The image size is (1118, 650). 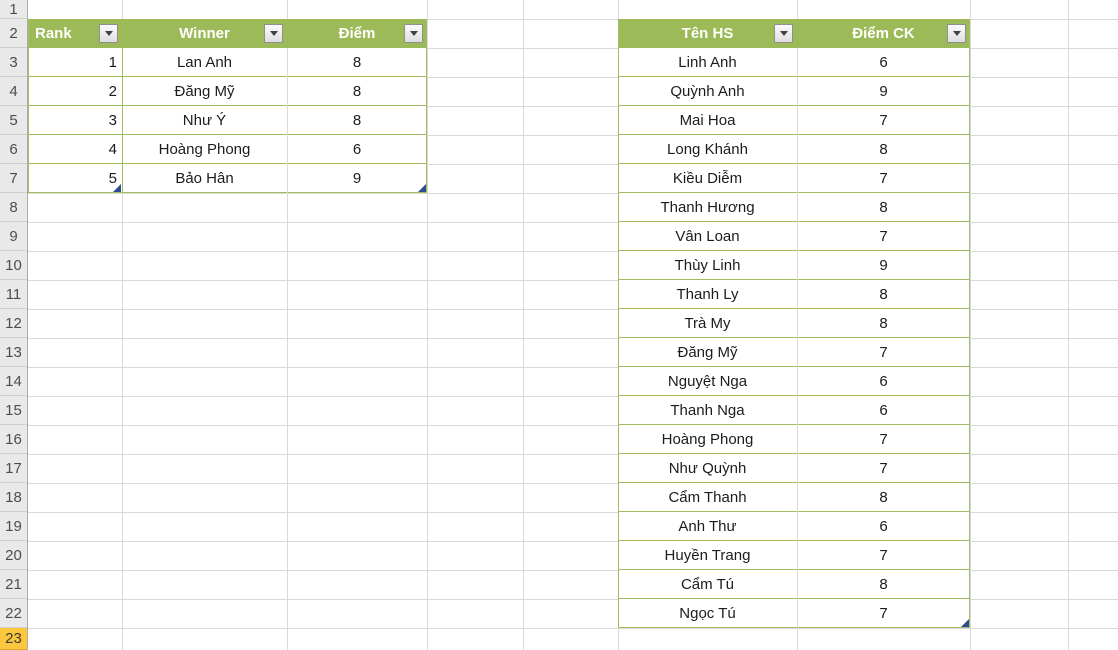 I want to click on cell: Thùy Linh, so click(x=707, y=265).